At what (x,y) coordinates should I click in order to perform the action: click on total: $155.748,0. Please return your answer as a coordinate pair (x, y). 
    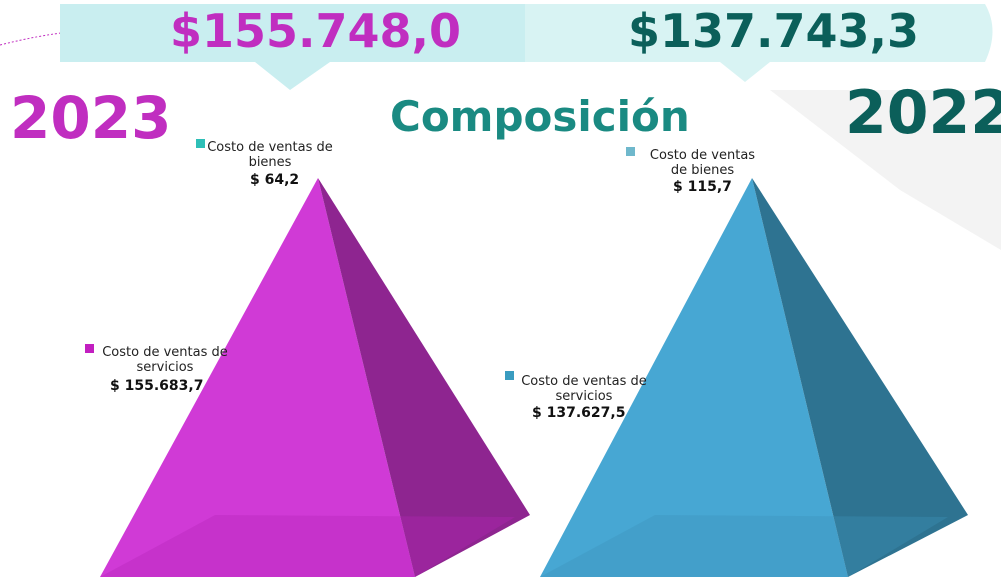
    Looking at the image, I should click on (316, 31).